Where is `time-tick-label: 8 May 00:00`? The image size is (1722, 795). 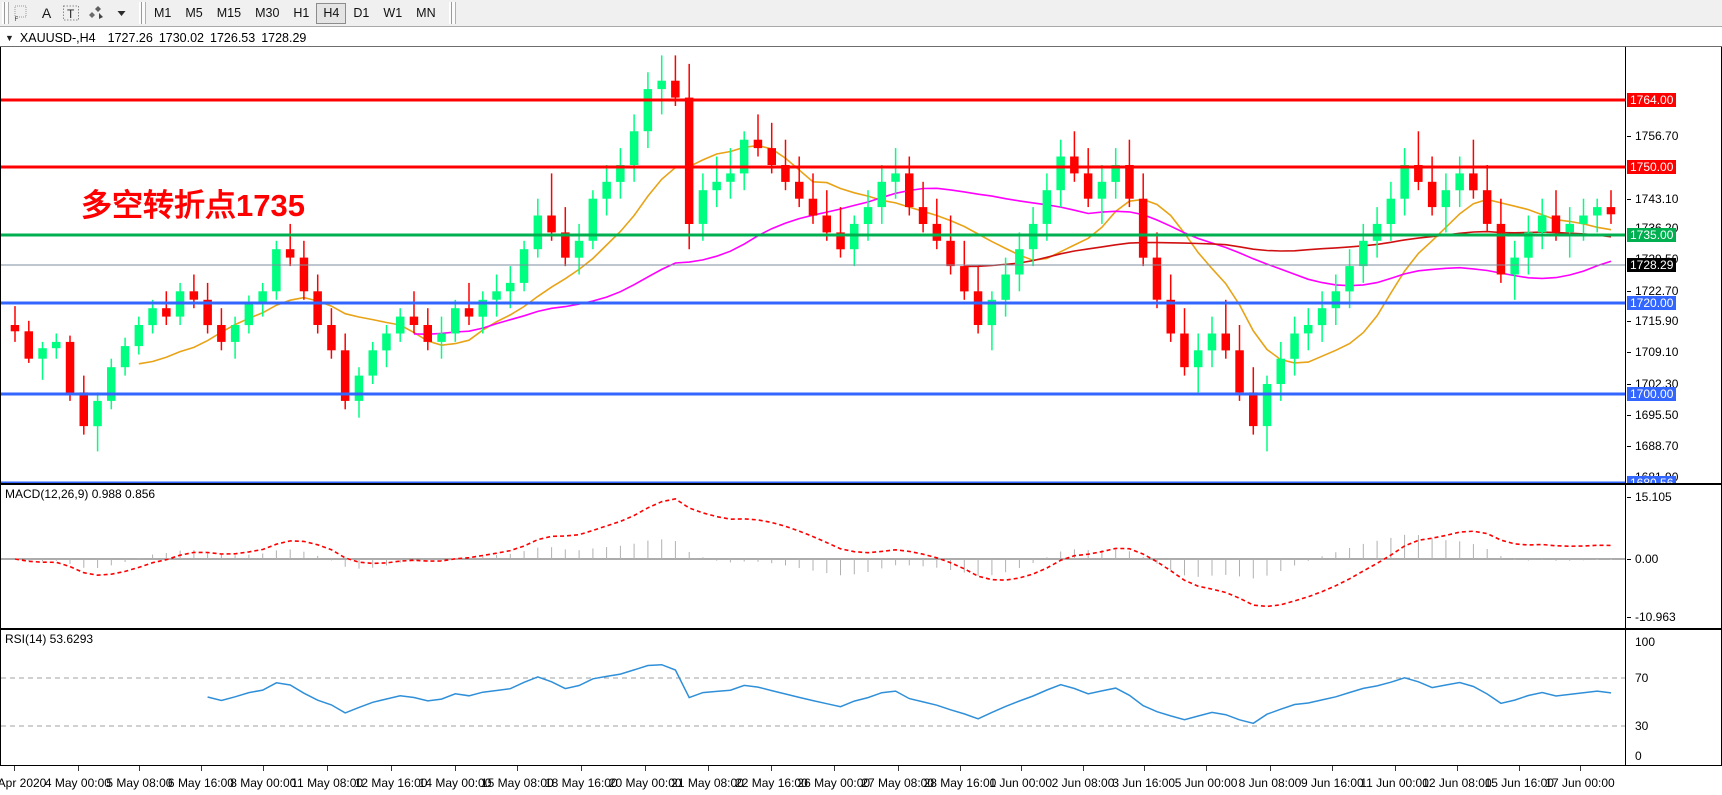
time-tick-label: 8 May 00:00 is located at coordinates (263, 783).